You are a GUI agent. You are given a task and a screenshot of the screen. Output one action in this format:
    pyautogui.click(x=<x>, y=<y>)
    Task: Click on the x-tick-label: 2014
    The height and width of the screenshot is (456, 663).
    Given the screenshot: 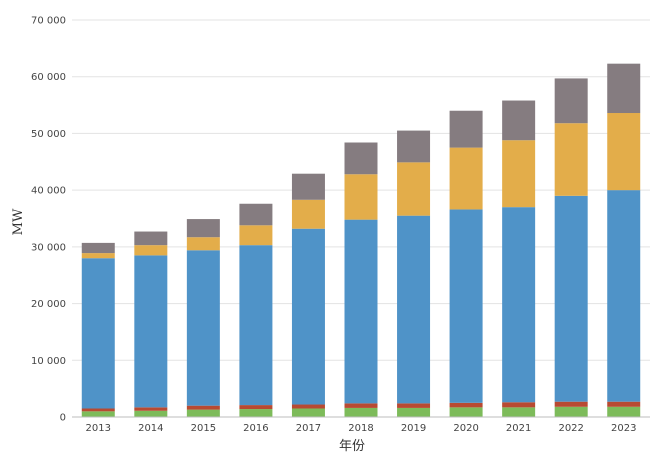 What is the action you would take?
    pyautogui.click(x=150, y=428)
    